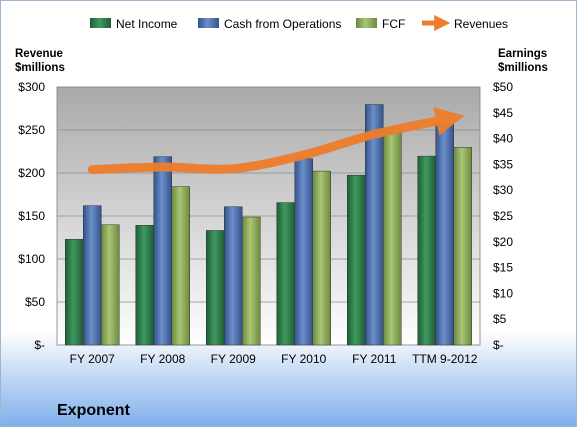 This screenshot has height=428, width=577. What do you see at coordinates (92, 359) in the screenshot?
I see `category-label: FY 2007` at bounding box center [92, 359].